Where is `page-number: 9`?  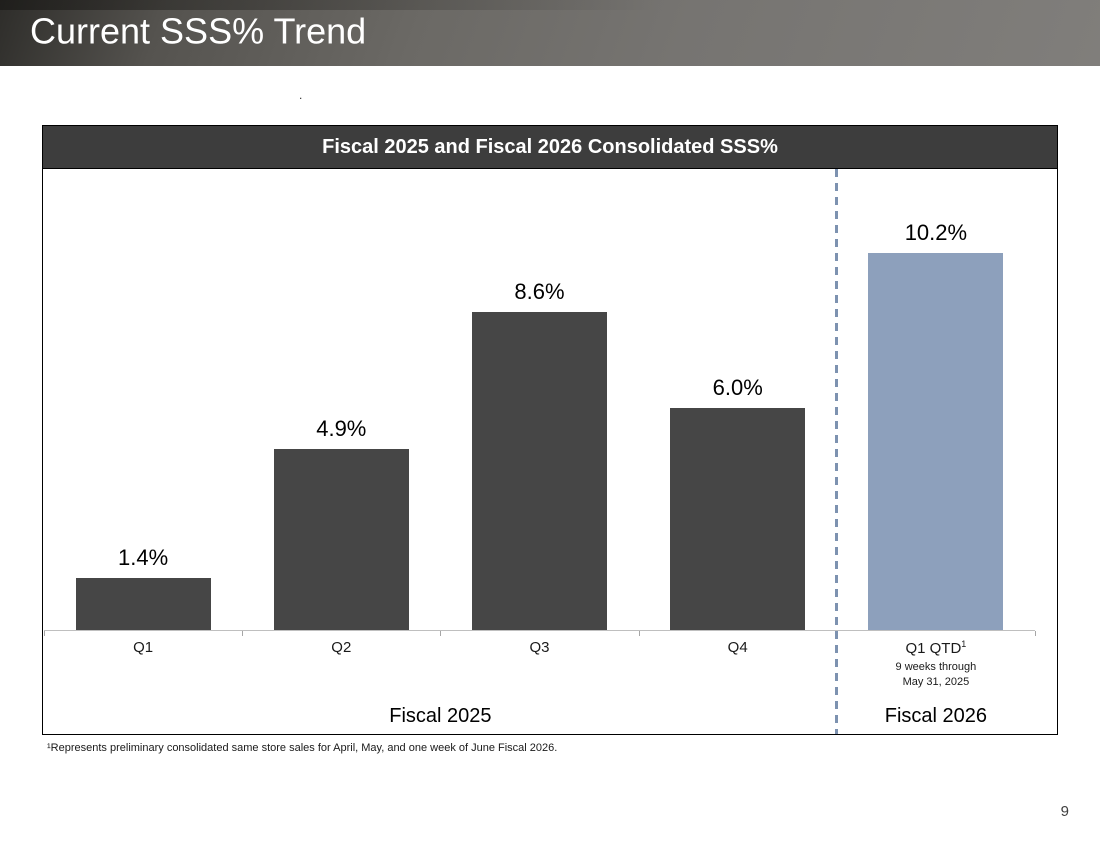 page-number: 9 is located at coordinates (1064, 811).